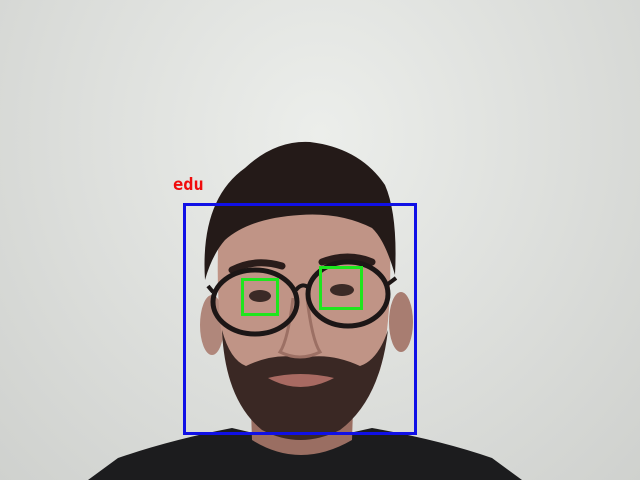 Image resolution: width=640 pixels, height=480 pixels. What do you see at coordinates (188, 185) in the screenshot?
I see `face-recognition-label: edu` at bounding box center [188, 185].